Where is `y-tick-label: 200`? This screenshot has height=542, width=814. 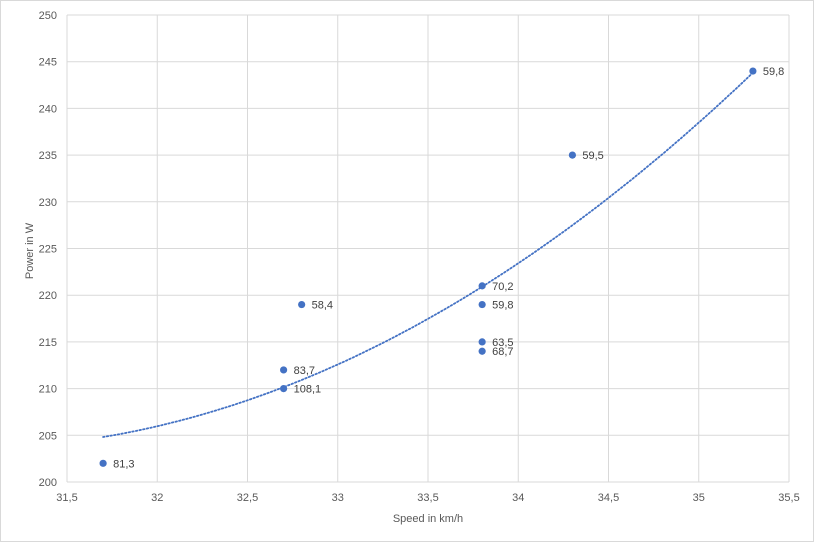
y-tick-label: 200 is located at coordinates (48, 483).